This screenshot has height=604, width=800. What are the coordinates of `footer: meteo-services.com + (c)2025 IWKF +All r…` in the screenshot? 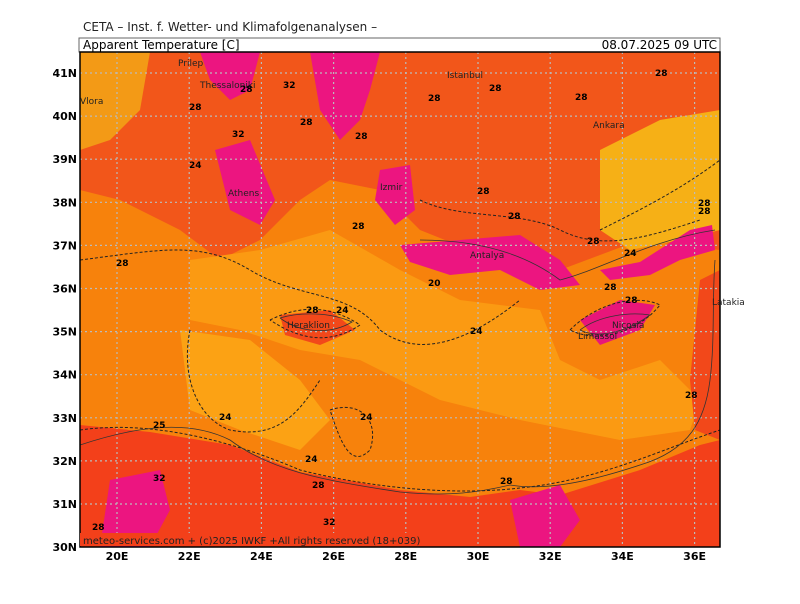 It's located at (251, 541).